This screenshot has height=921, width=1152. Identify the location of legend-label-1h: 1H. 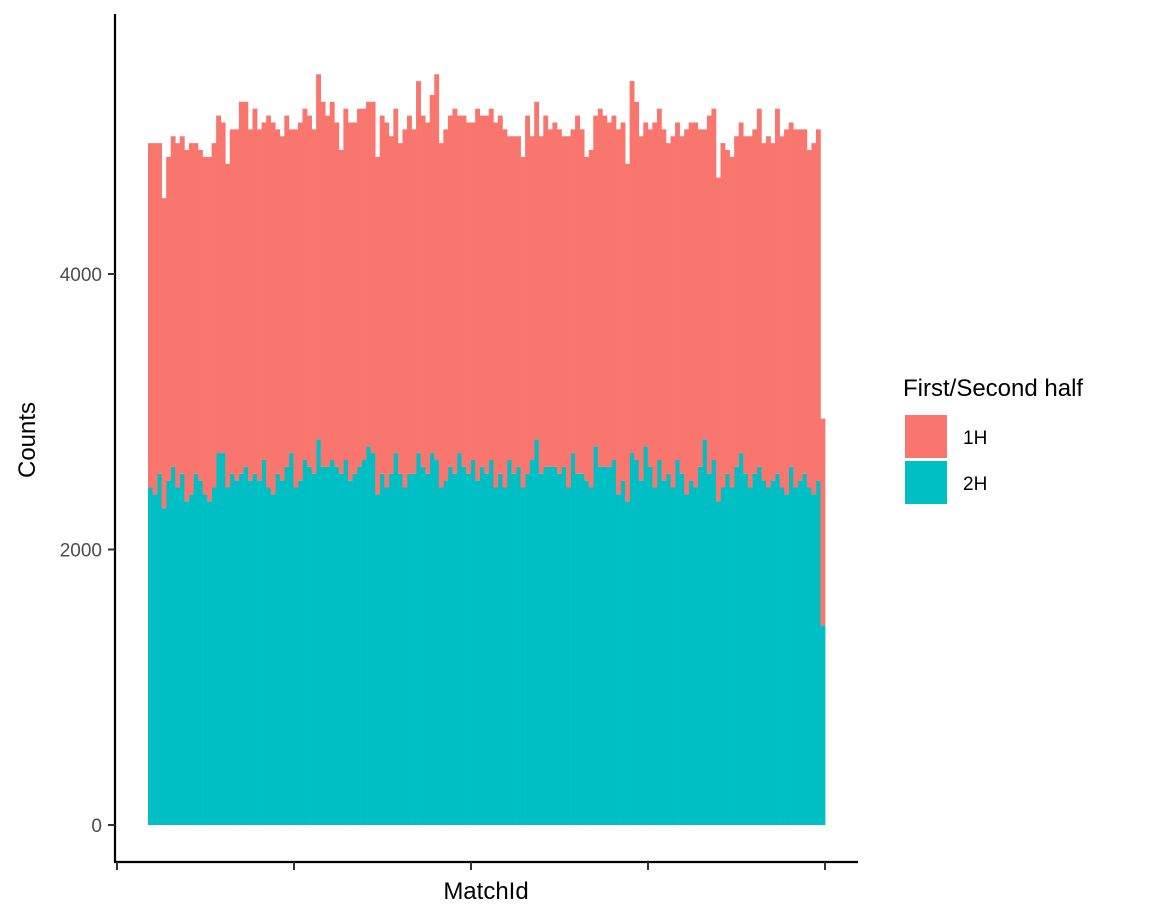
(975, 438).